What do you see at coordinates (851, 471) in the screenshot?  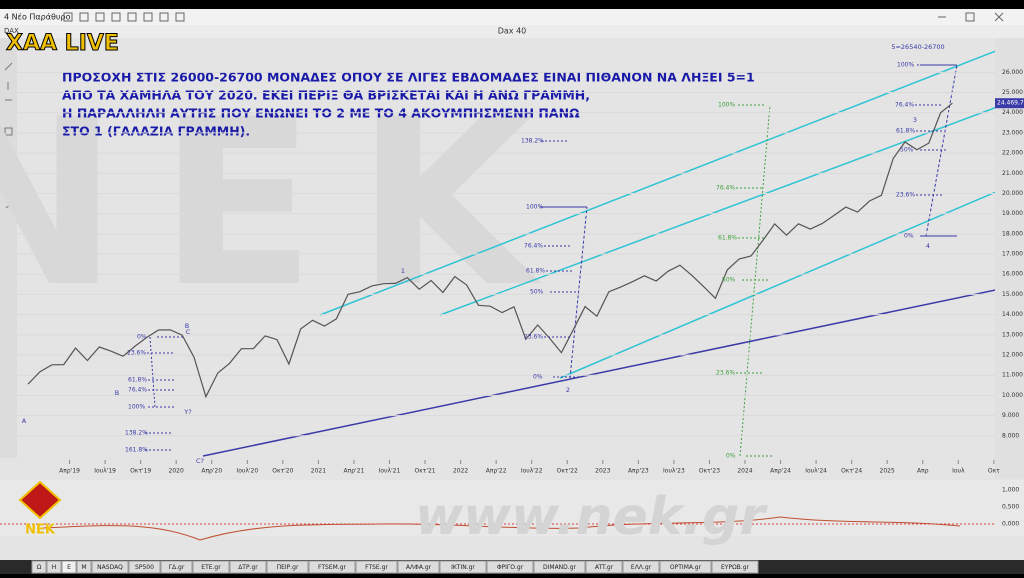 I see `x-tick-label: Οκτ'24` at bounding box center [851, 471].